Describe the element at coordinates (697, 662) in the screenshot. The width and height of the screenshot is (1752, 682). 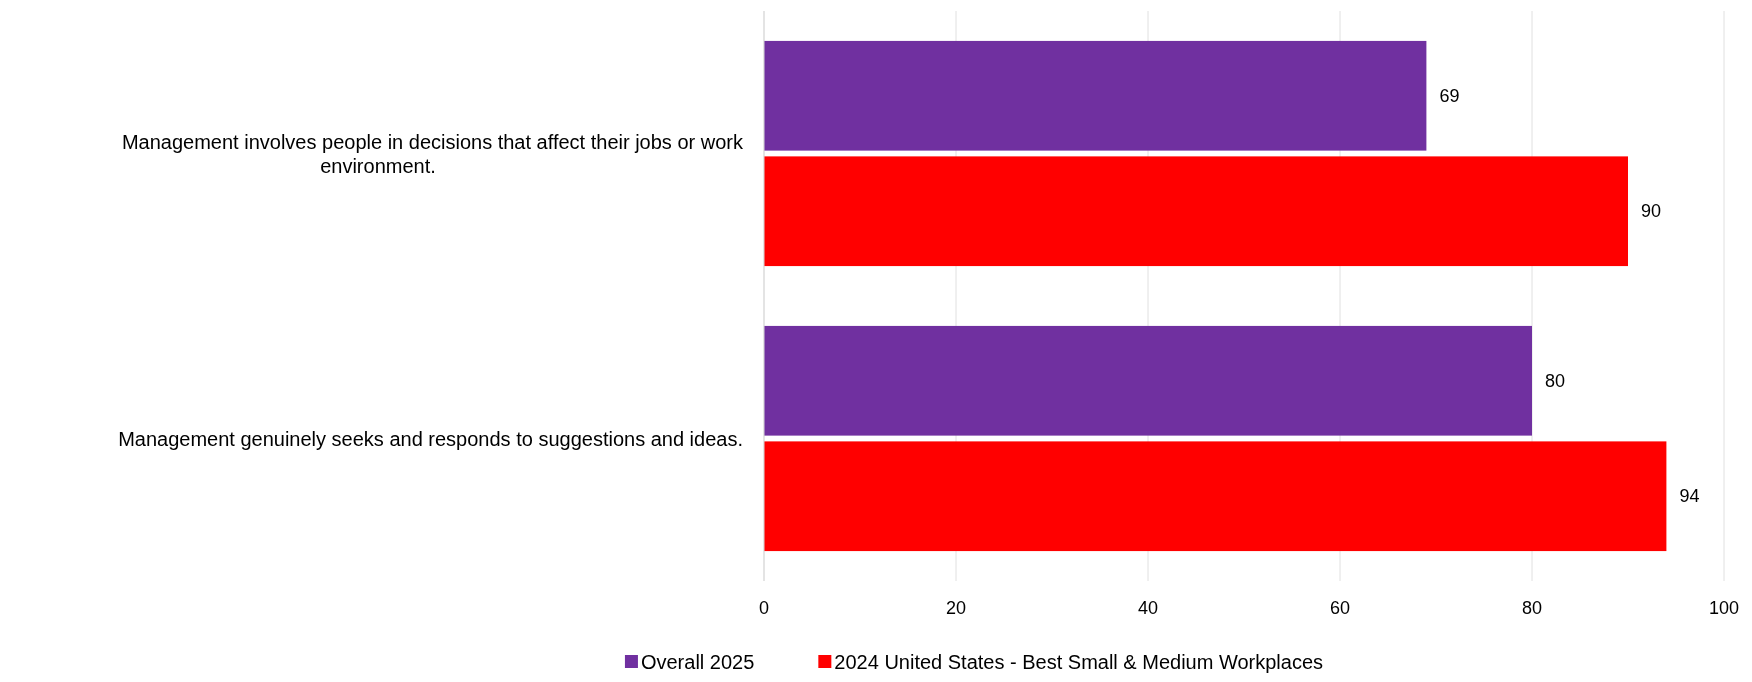
I see `legend-label: Overall 2025` at that location.